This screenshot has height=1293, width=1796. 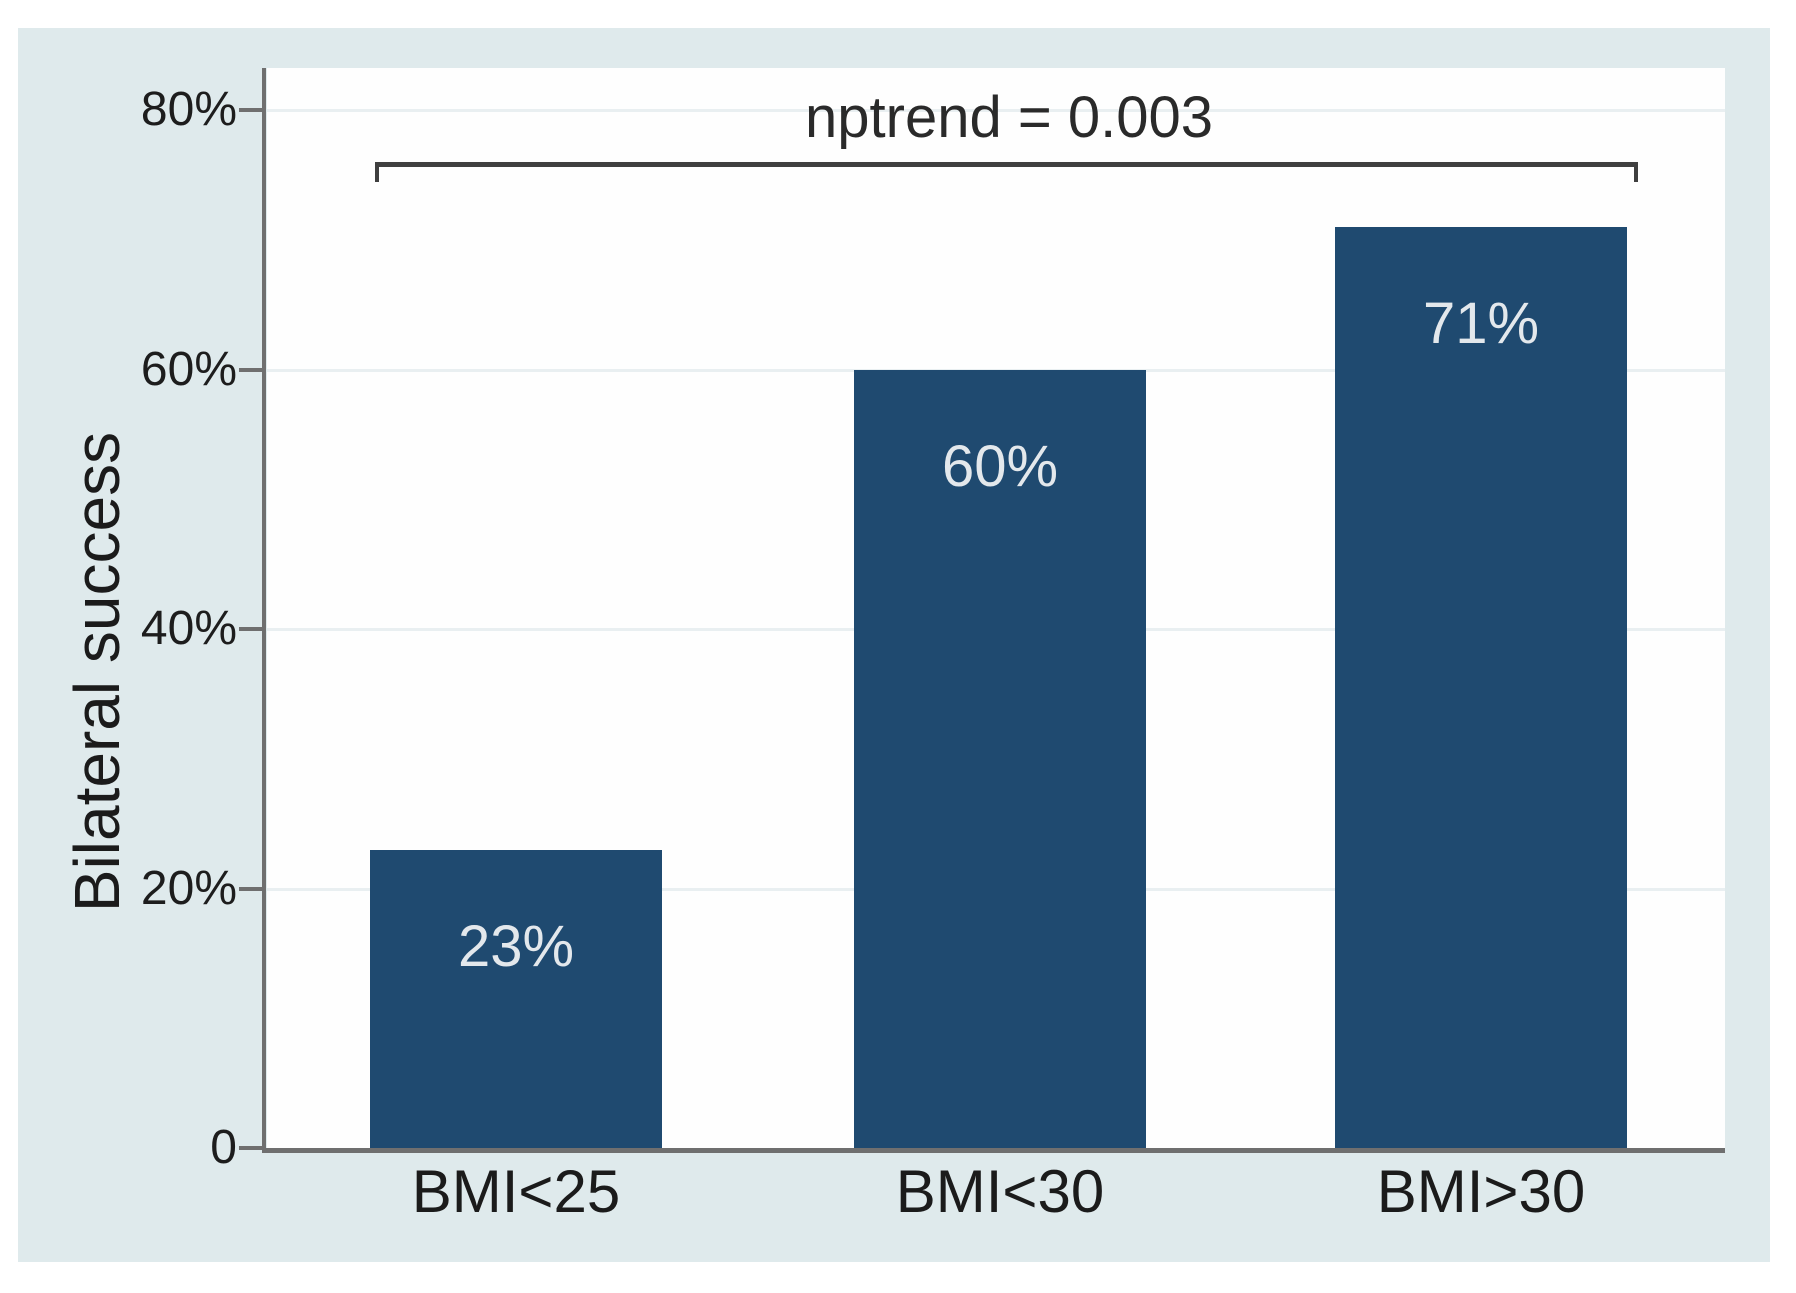 I want to click on x-category-label-BMI>30: BMI>30, so click(x=1481, y=1191).